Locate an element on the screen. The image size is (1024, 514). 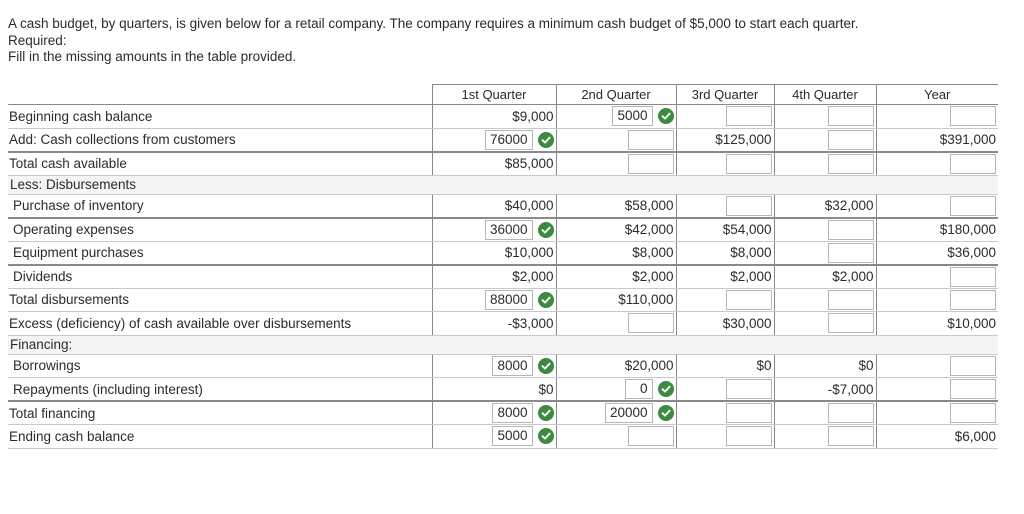
cell-q1: $85,000 is located at coordinates (493, 163).